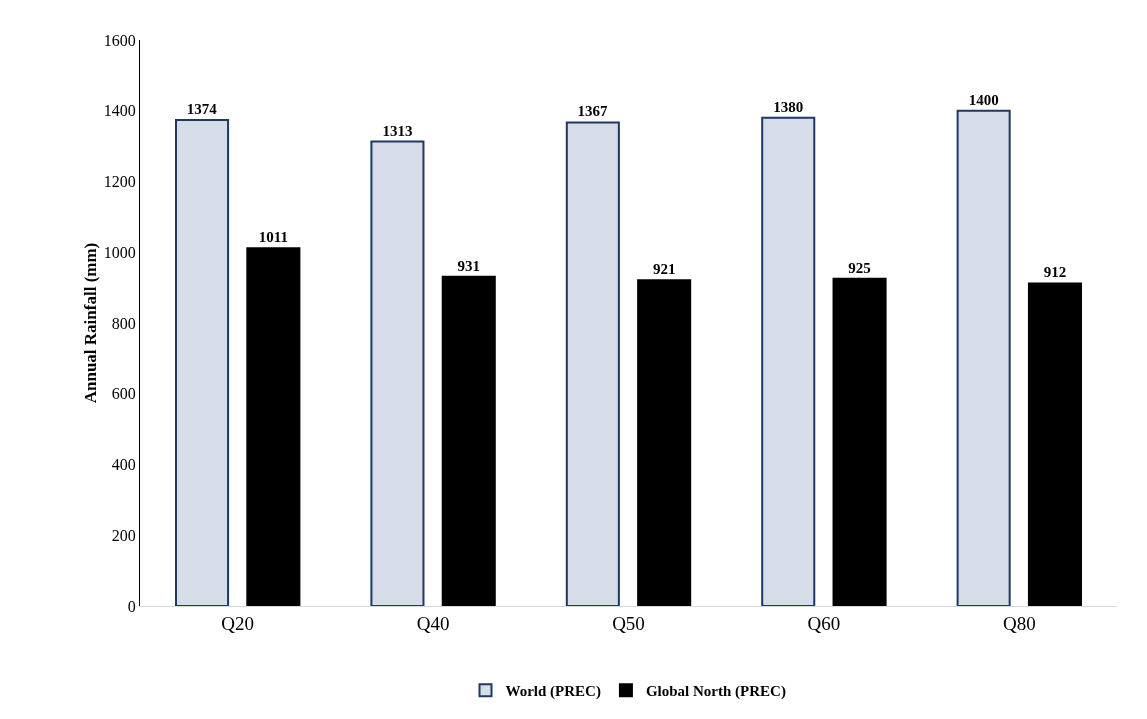 Image resolution: width=1147 pixels, height=719 pixels. What do you see at coordinates (273, 237) in the screenshot?
I see `data-label: 1011` at bounding box center [273, 237].